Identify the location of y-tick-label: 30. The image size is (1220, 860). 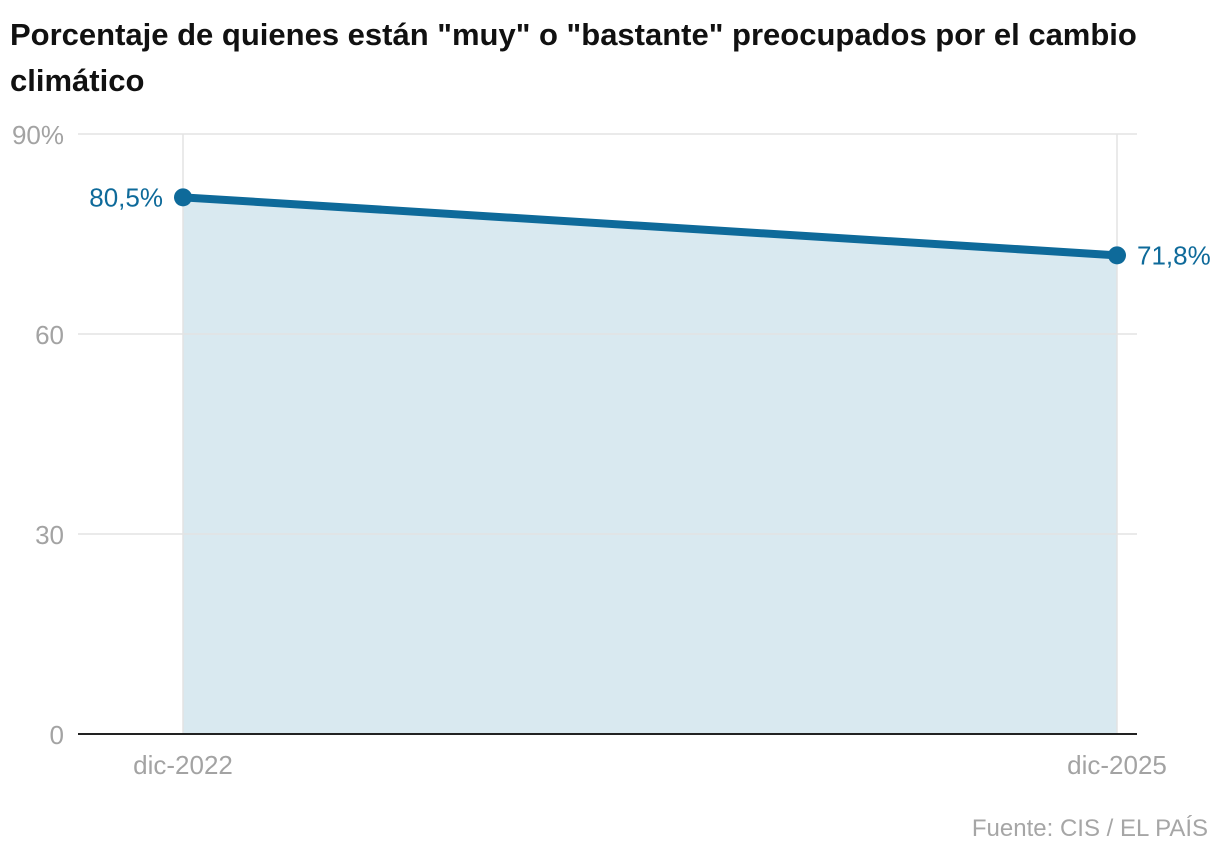
(49, 535).